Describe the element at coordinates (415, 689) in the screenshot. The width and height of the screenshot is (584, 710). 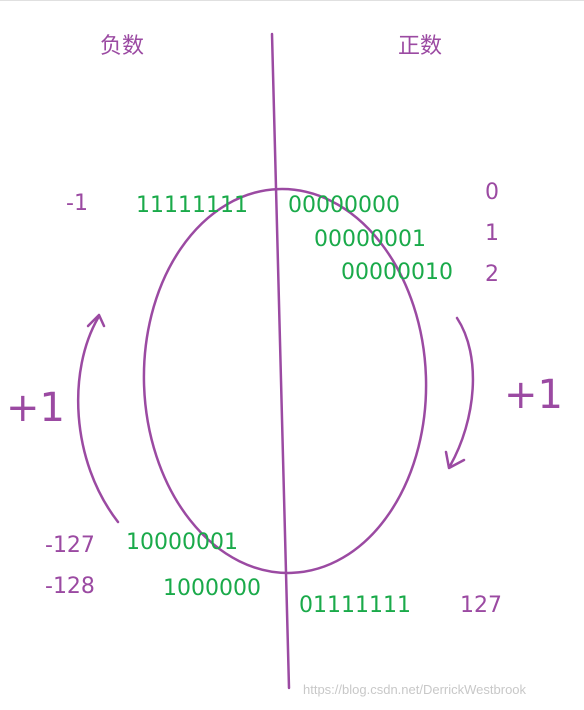
I see `watermark: https://blog.csdn.net/DerrickWestbrook` at that location.